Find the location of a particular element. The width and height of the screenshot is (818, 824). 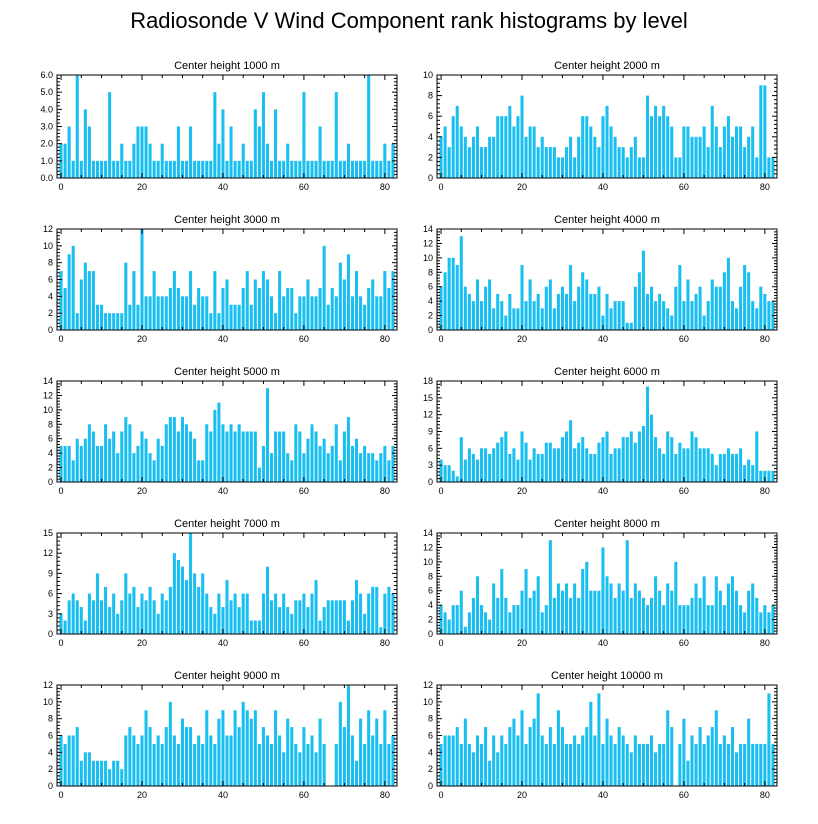

y-tick-label: 10 is located at coordinates (428, 258).